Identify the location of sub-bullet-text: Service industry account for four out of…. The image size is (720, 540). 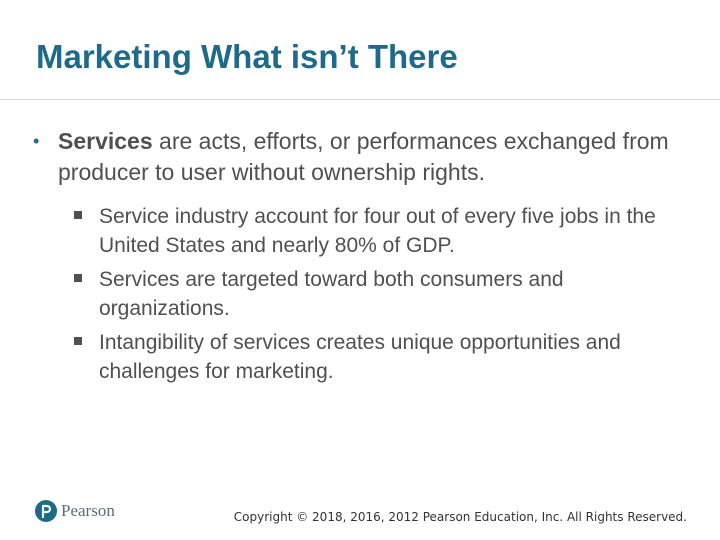
(377, 231).